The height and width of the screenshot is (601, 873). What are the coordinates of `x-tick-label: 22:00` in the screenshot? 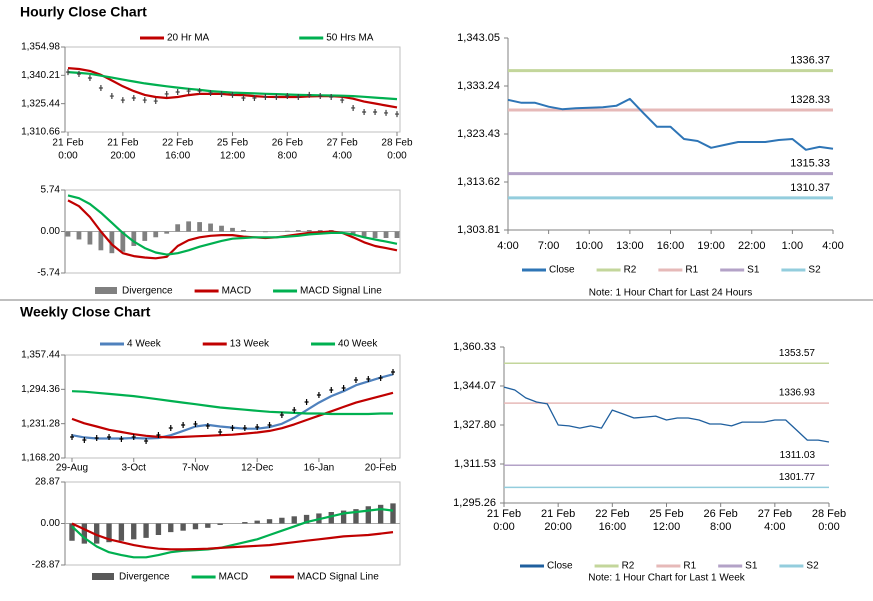 It's located at (752, 246).